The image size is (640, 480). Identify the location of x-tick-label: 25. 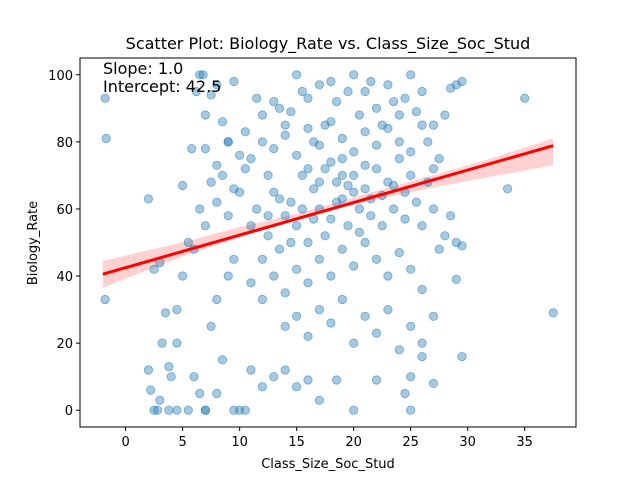
(410, 442).